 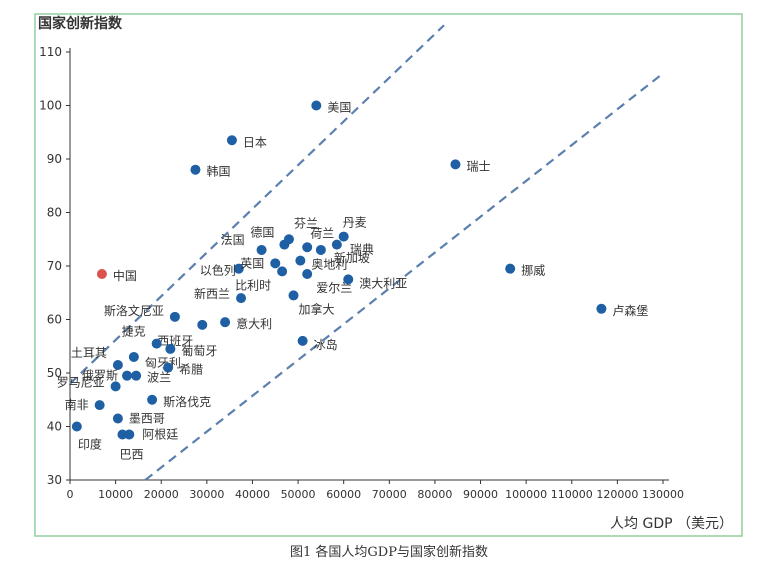 I want to click on data-label: 荷兰, so click(x=322, y=233).